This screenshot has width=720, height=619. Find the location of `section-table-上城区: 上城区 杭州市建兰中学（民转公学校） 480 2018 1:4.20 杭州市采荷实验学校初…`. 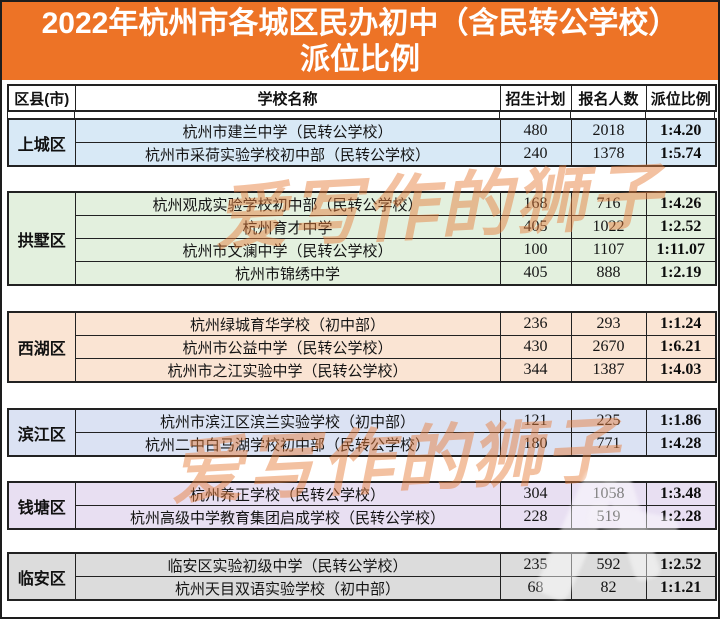

section-table-上城区: 上城区 杭州市建兰中学（民转公学校） 480 2018 1:4.20 杭州市采荷实验学校初… is located at coordinates (362, 142).